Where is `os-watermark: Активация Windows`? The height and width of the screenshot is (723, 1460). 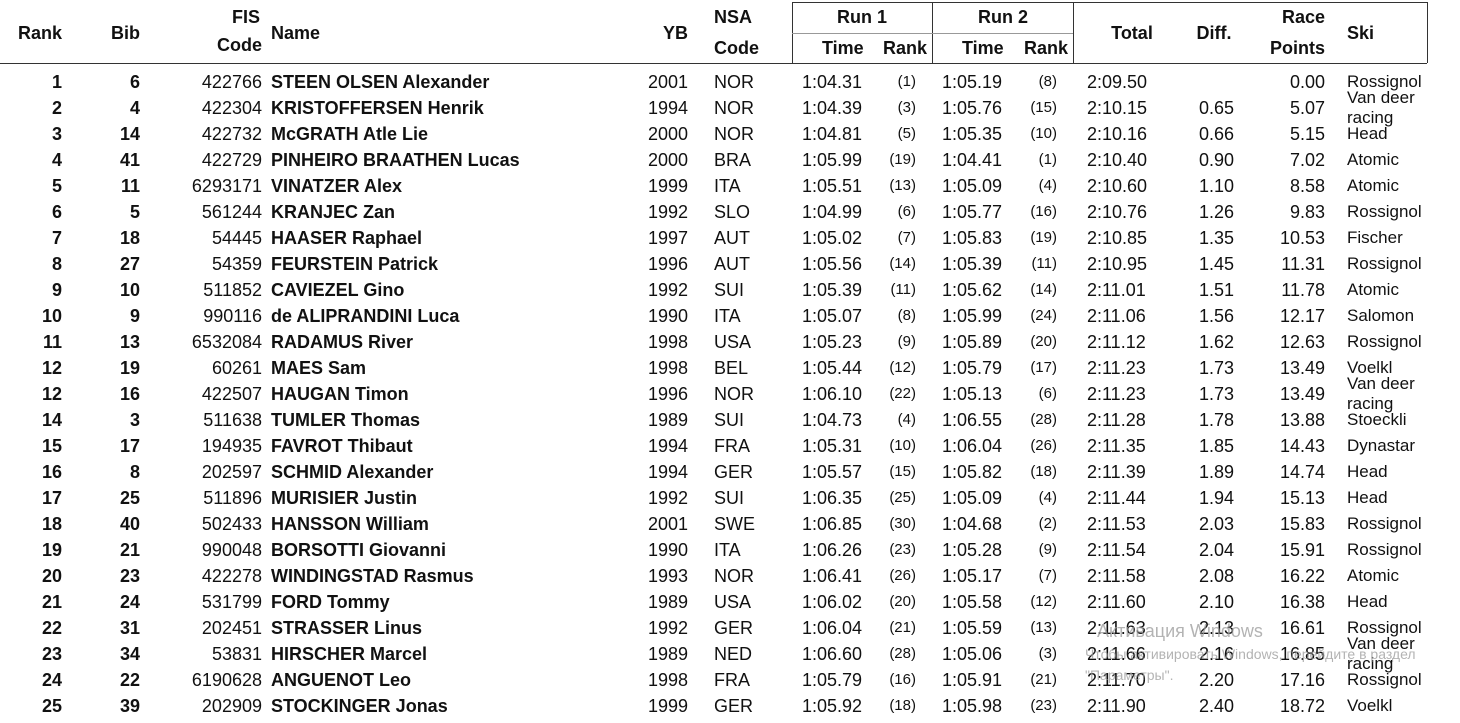 os-watermark: Активация Windows is located at coordinates (1180, 631).